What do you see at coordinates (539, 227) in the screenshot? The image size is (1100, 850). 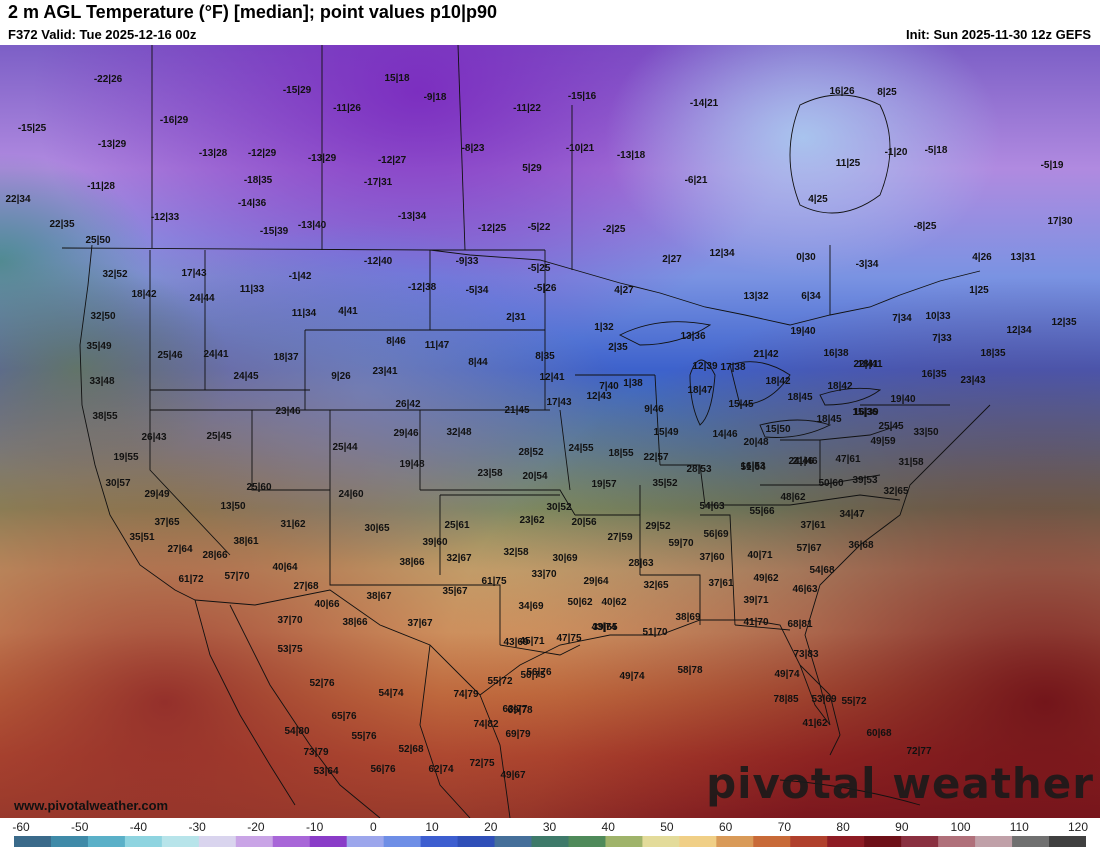 I see `point-value-label: -5|22` at bounding box center [539, 227].